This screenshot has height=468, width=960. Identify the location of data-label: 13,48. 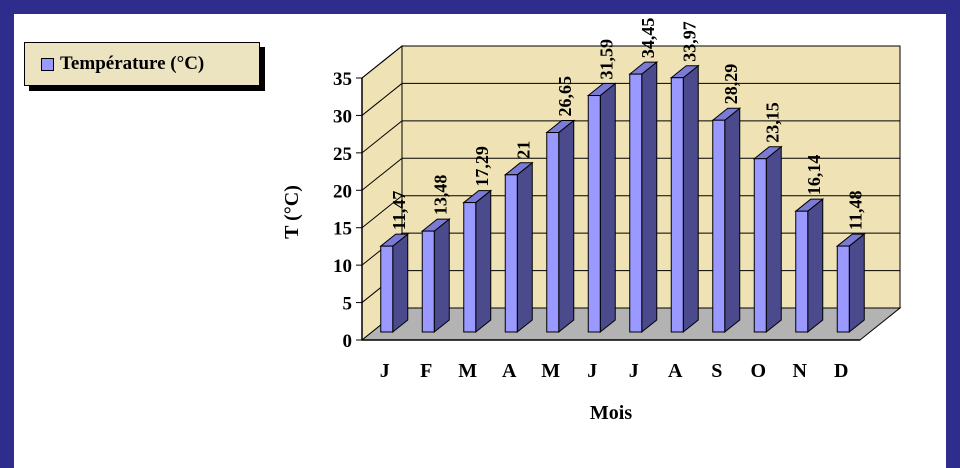
(440, 195).